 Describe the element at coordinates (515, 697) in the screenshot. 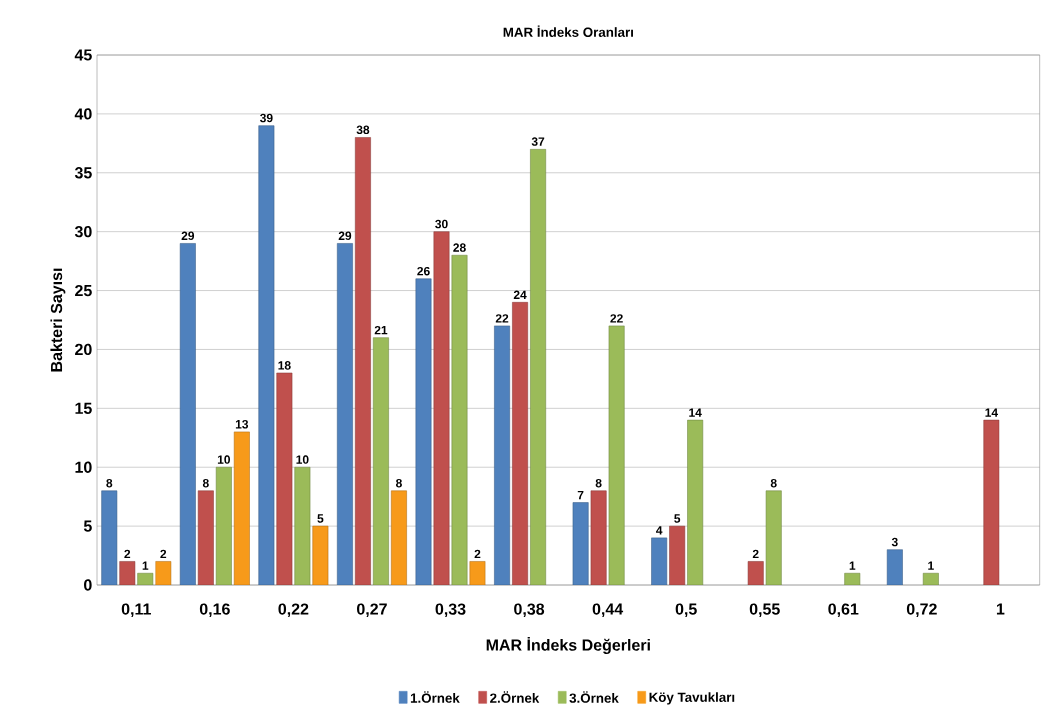

I see `legend-label: 2.Örnek` at that location.